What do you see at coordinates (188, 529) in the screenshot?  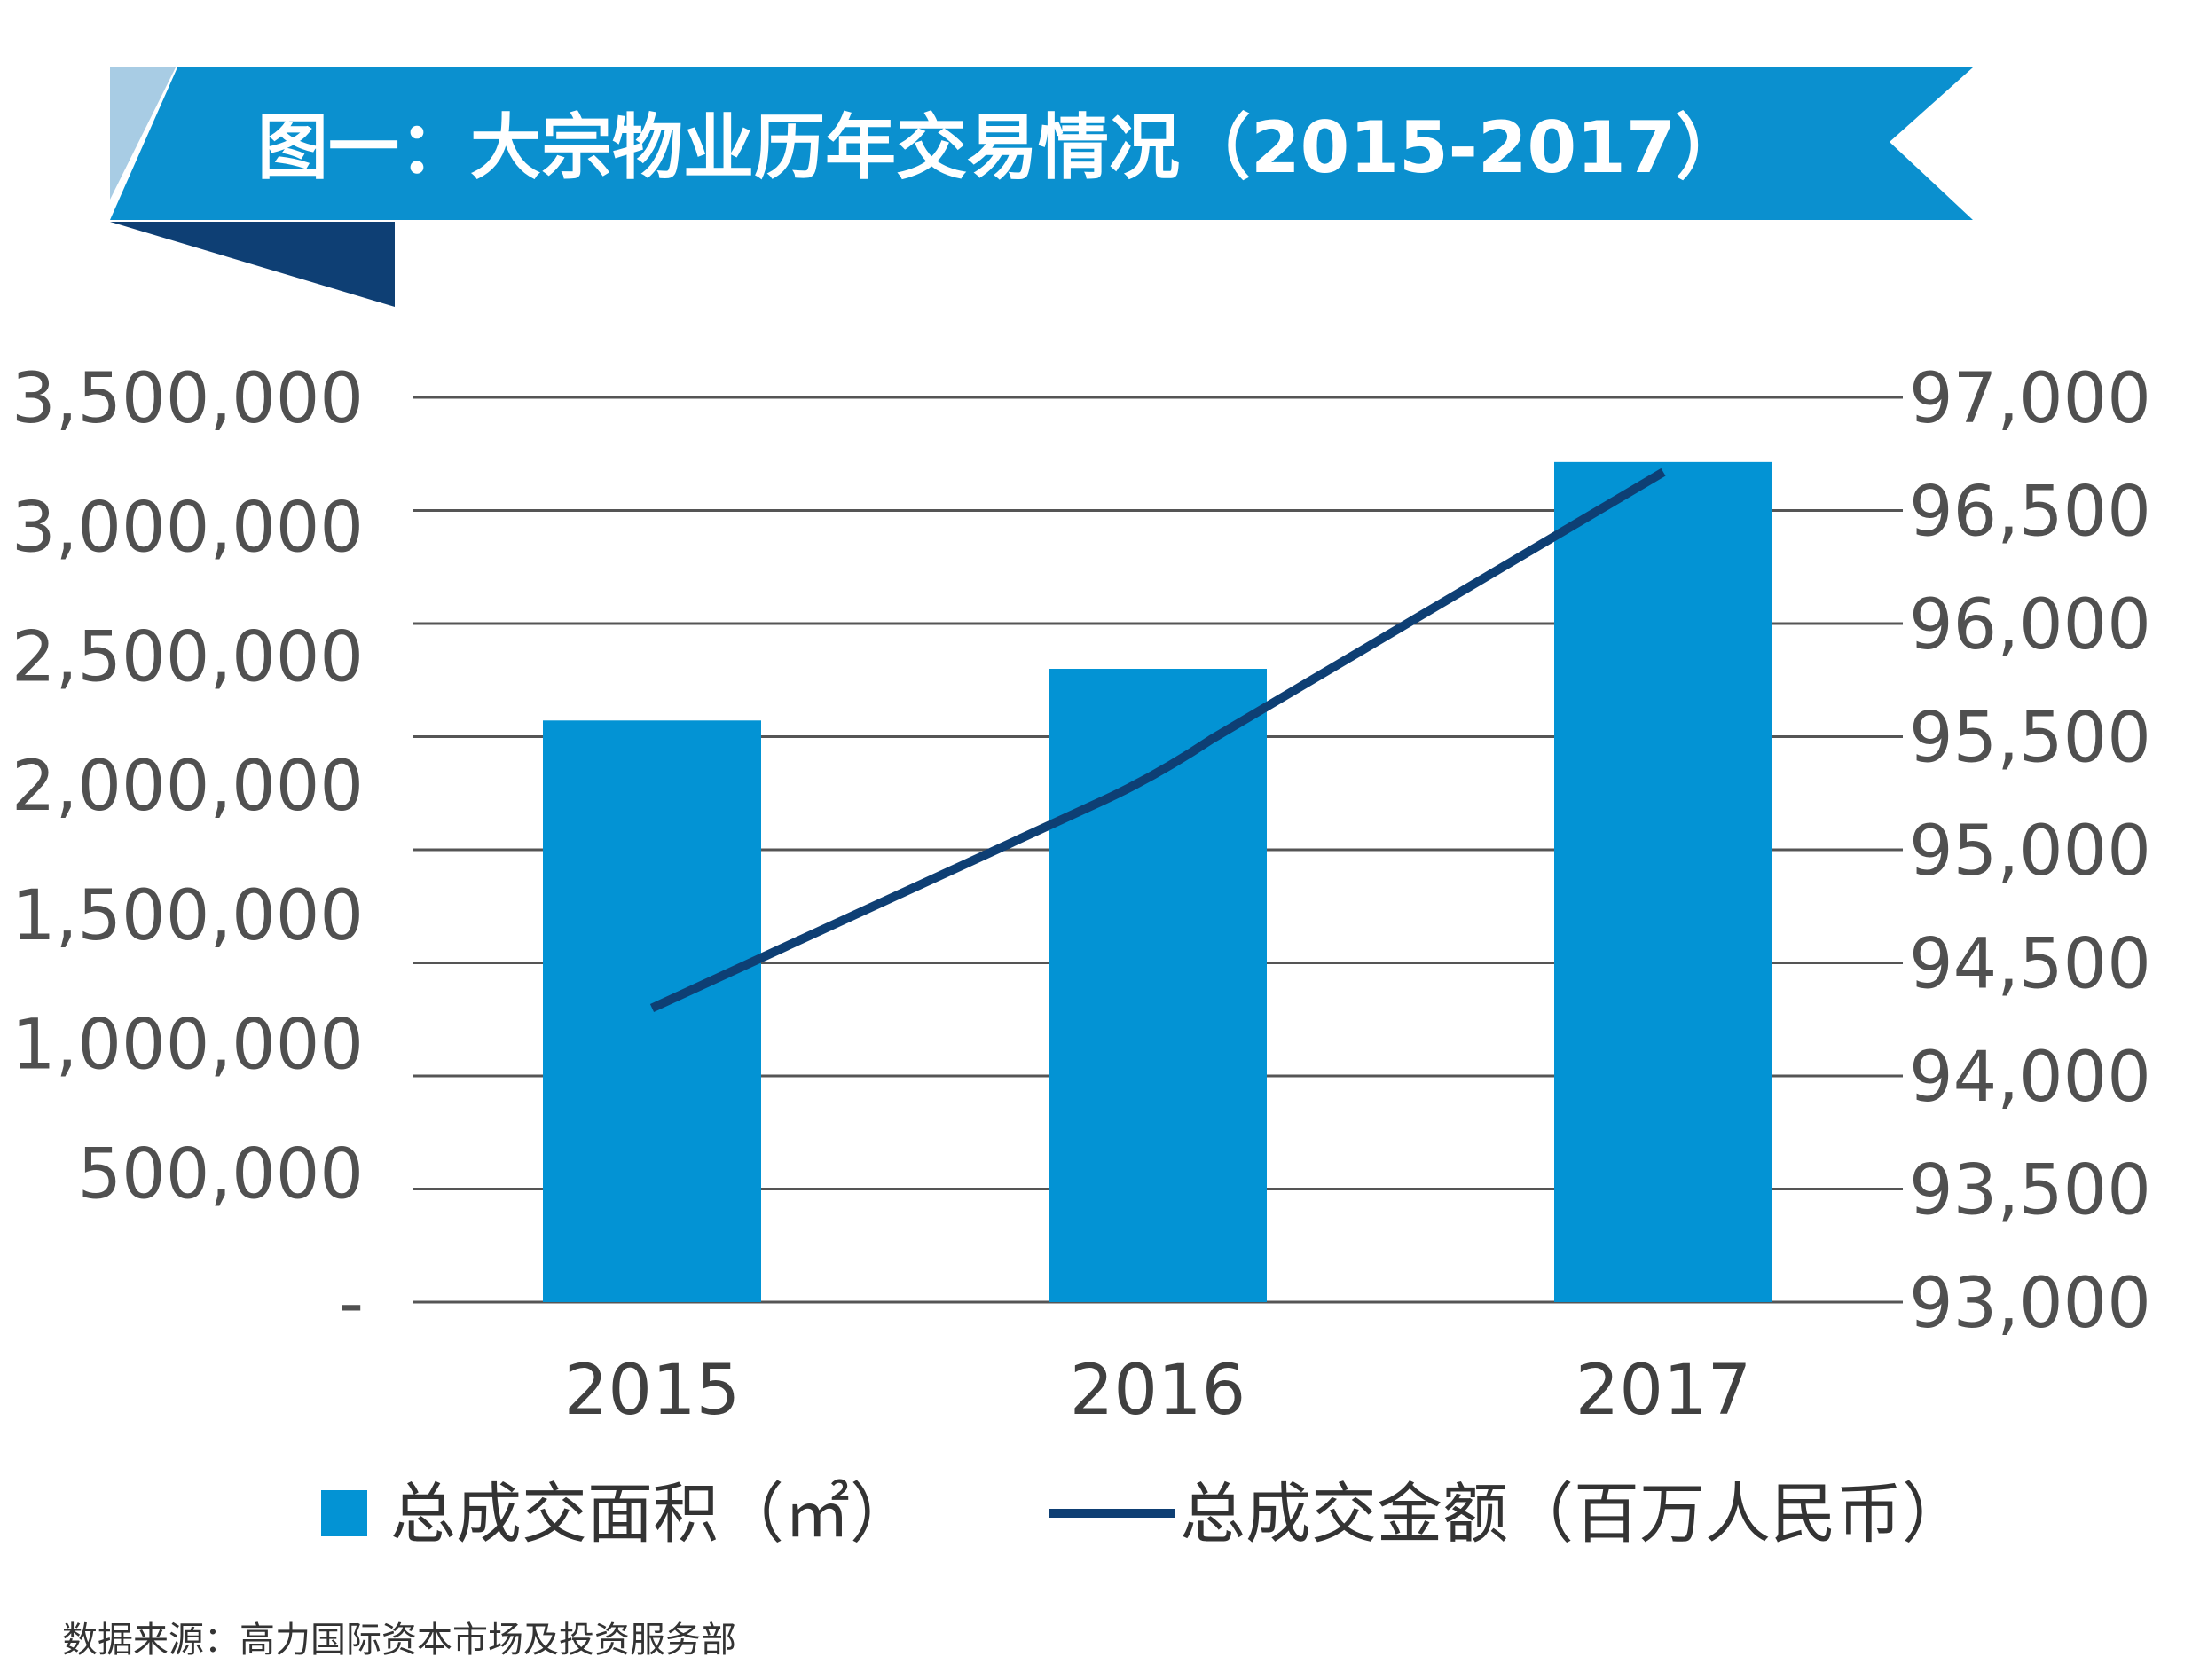 I see `left-tick-label: 3,000,000` at bounding box center [188, 529].